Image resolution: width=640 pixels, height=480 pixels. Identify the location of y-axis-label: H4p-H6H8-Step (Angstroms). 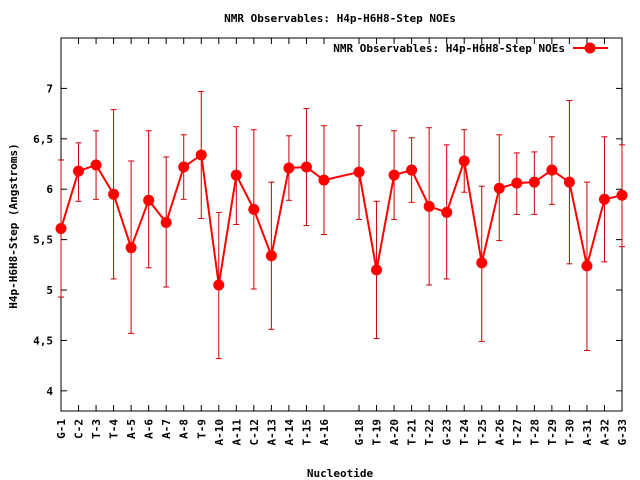
(13, 226).